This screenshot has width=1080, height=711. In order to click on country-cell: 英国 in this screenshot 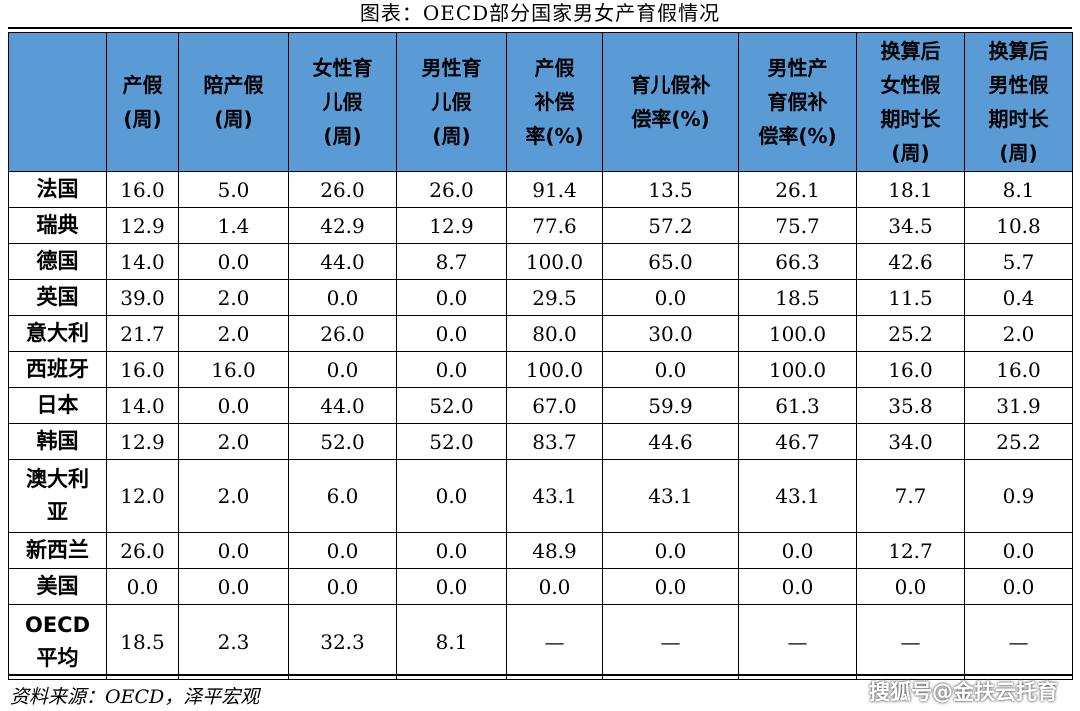, I will do `click(57, 297)`.